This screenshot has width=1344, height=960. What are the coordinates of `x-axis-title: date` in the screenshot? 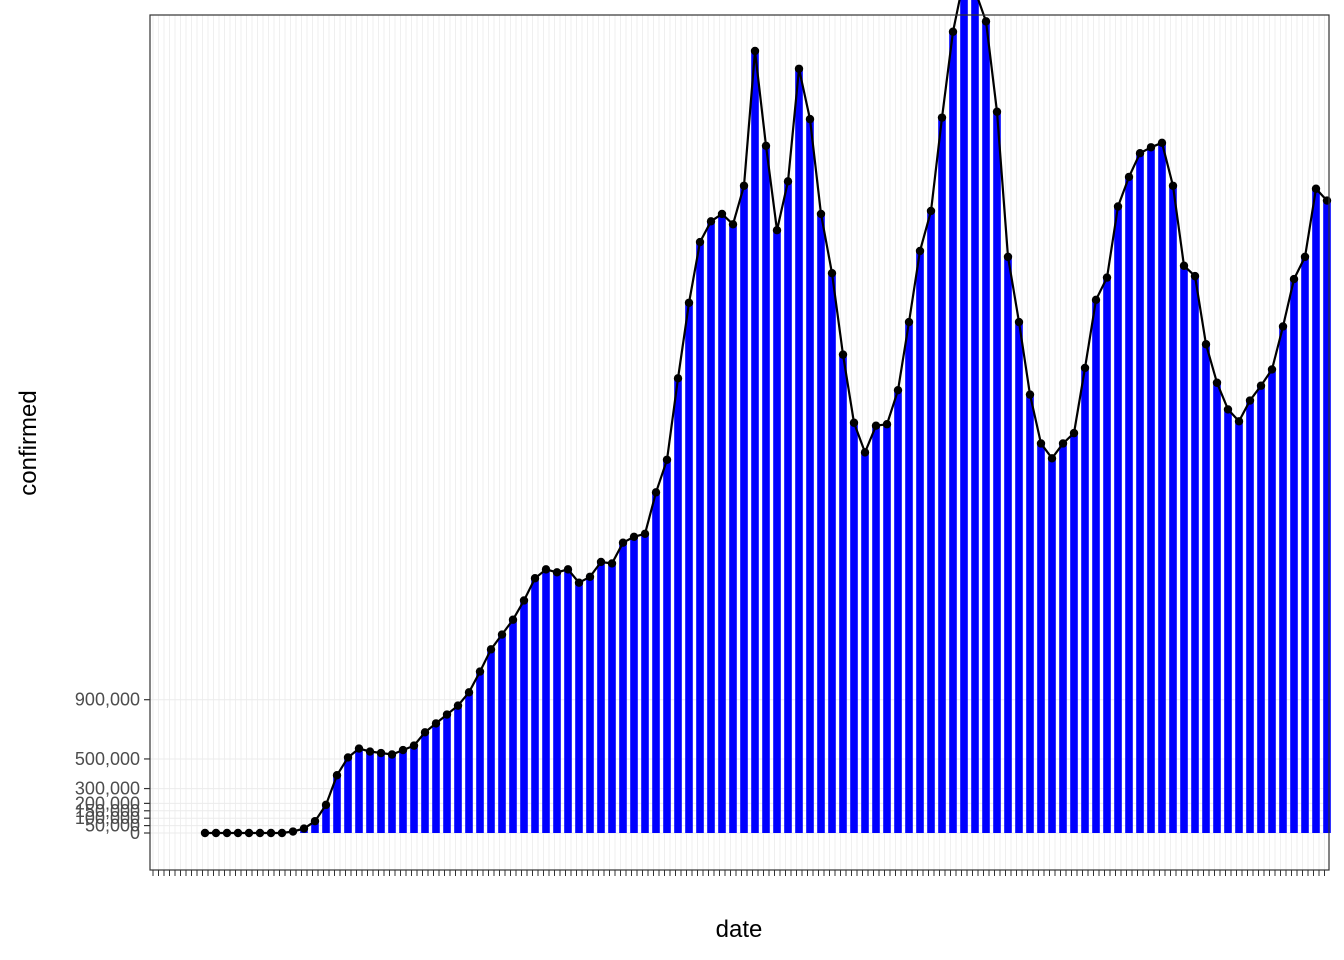 It's located at (739, 929).